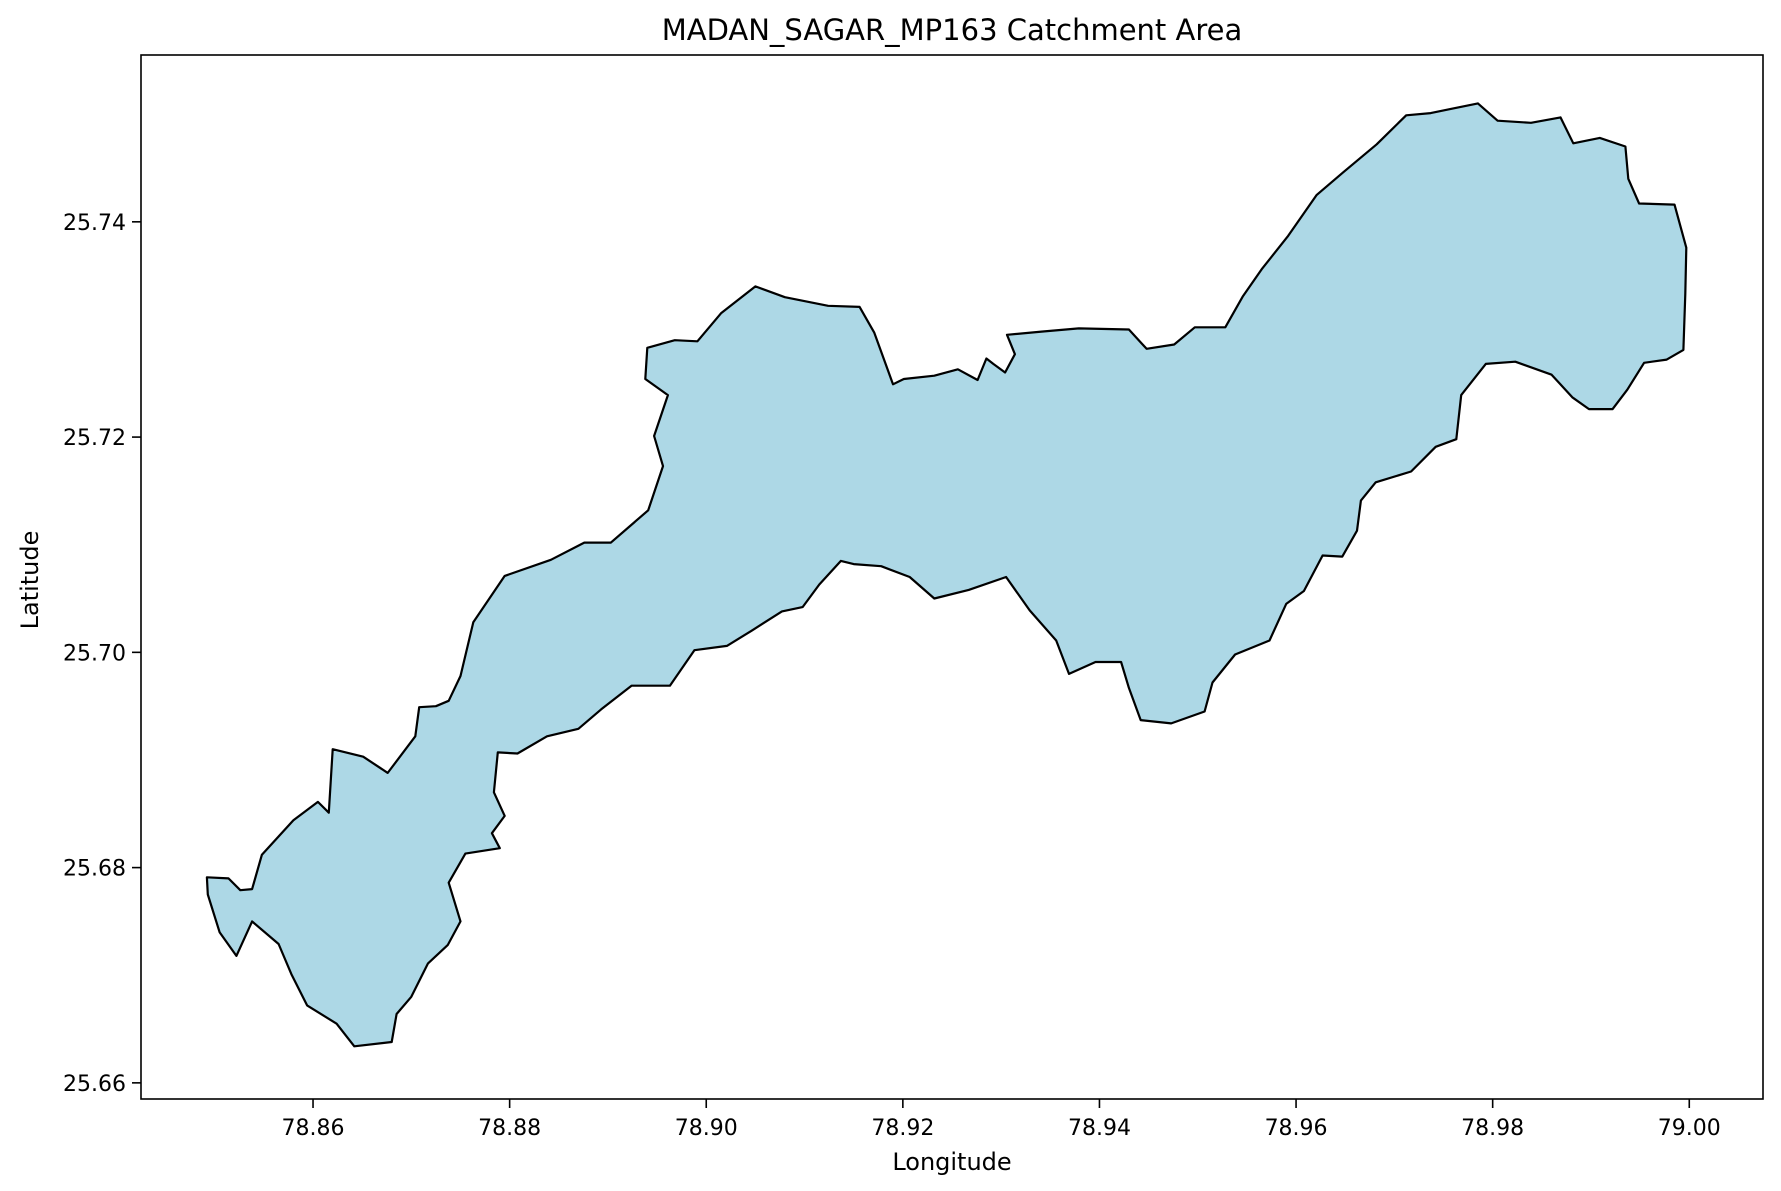 Image resolution: width=1781 pixels, height=1191 pixels. I want to click on y-tick-label: 25.72, so click(94, 438).